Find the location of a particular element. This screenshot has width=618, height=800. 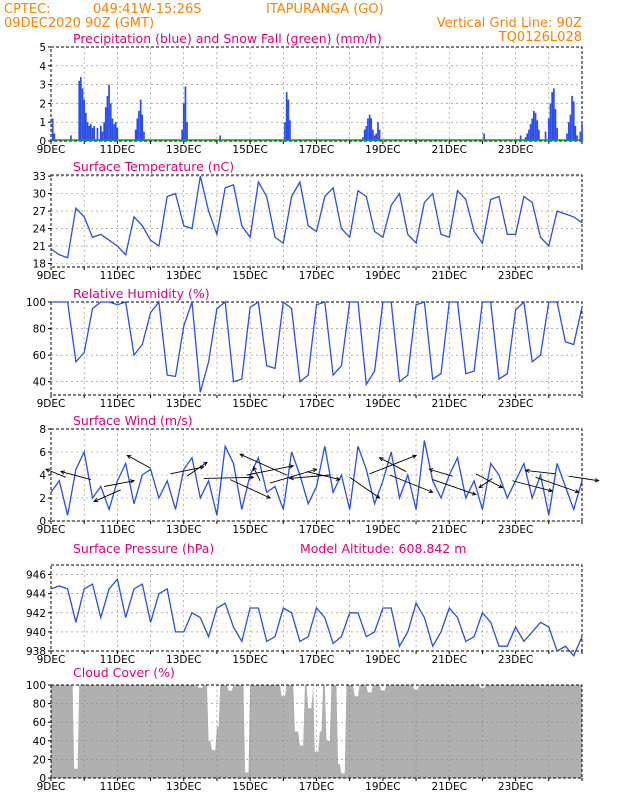

panel-title: Surface Pressure (hPa) is located at coordinates (143, 548).